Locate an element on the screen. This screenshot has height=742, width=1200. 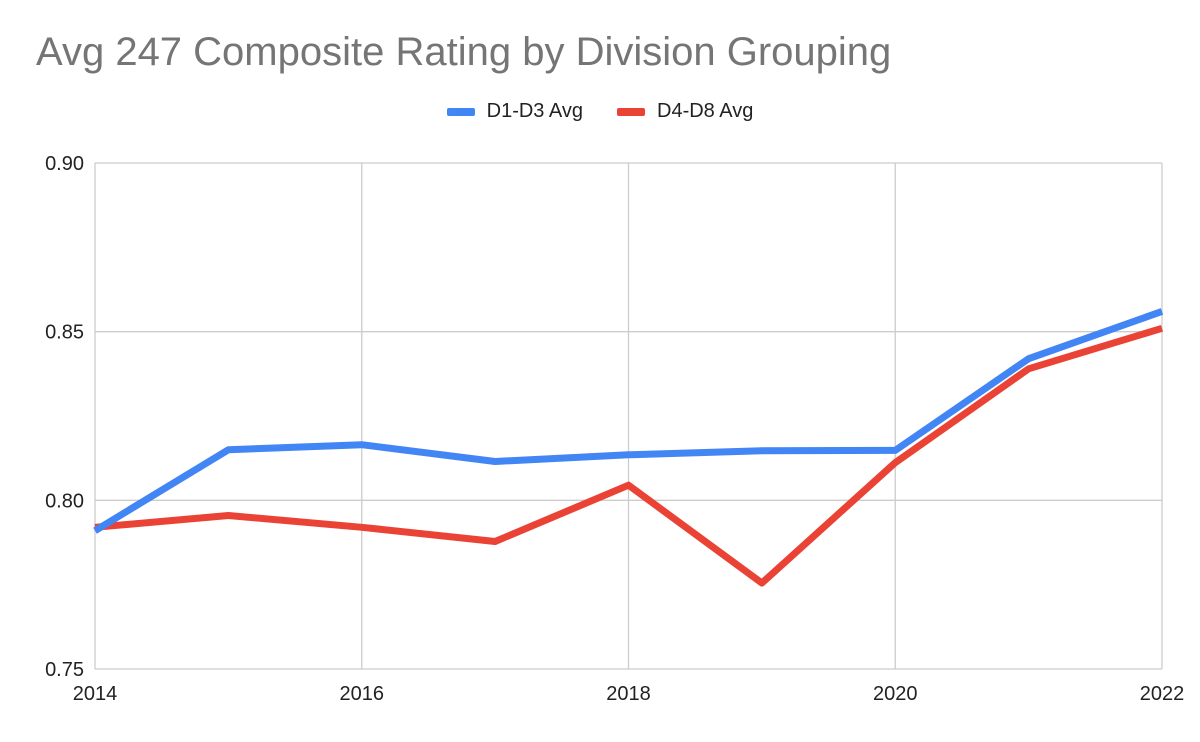
legend-swatch-d4-d8 is located at coordinates (631, 111).